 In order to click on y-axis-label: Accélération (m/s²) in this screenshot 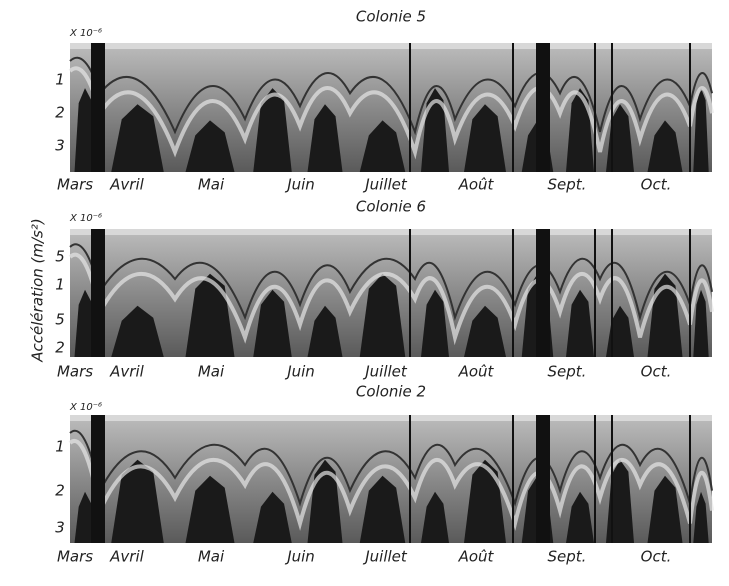, I will do `click(38, 290)`.